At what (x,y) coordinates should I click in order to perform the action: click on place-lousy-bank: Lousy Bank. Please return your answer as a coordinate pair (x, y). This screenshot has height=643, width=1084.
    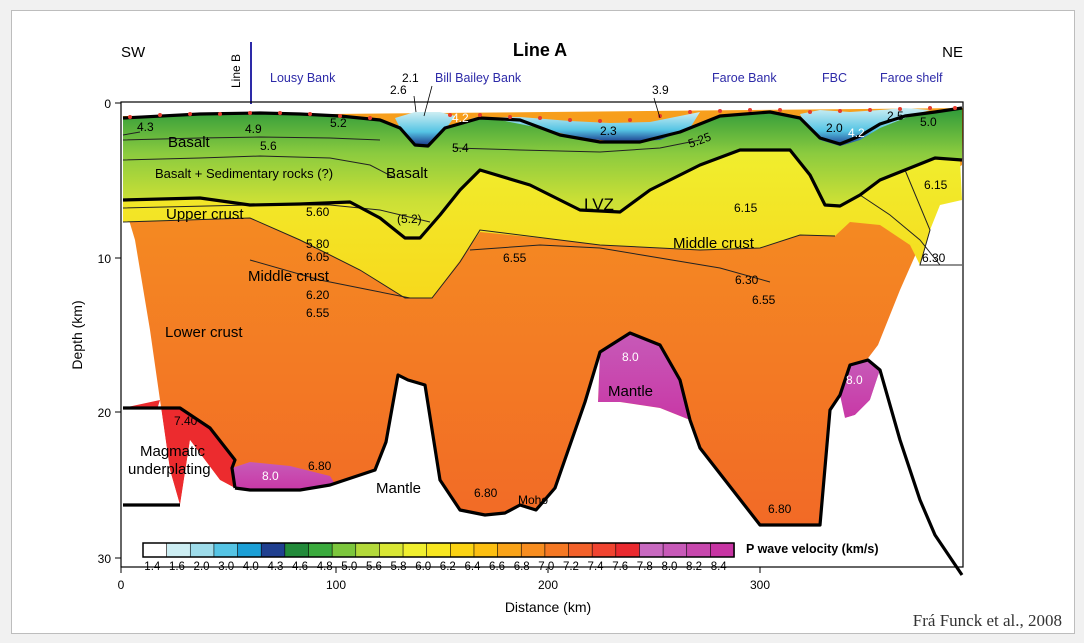
    Looking at the image, I should click on (303, 78).